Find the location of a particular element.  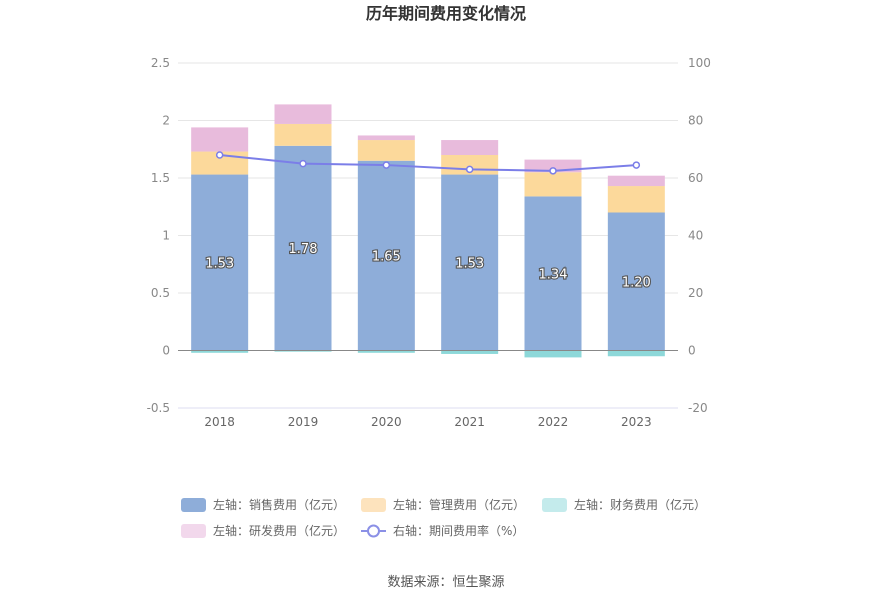

bar-sales-2021 is located at coordinates (470, 262).